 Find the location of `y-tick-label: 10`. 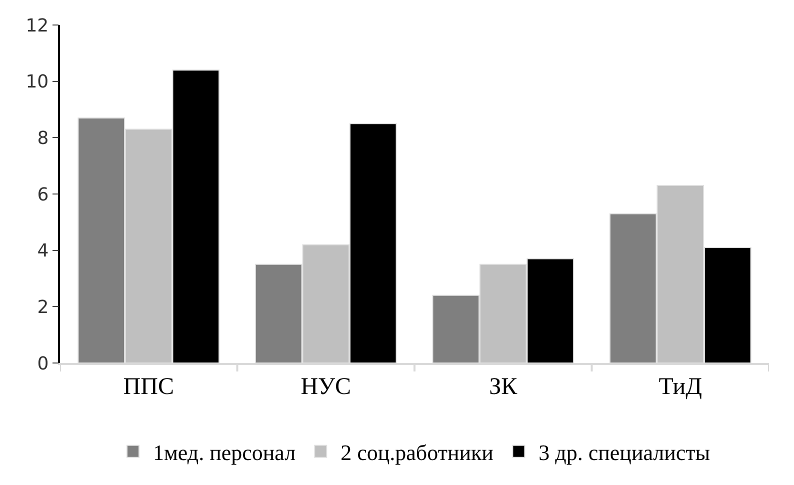

y-tick-label: 10 is located at coordinates (37, 82).